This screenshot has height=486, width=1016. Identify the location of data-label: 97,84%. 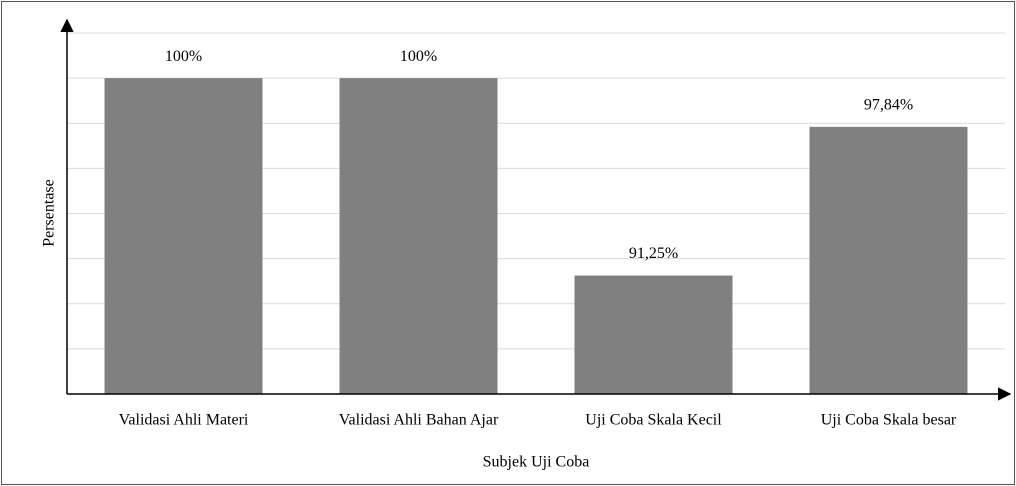
(888, 105).